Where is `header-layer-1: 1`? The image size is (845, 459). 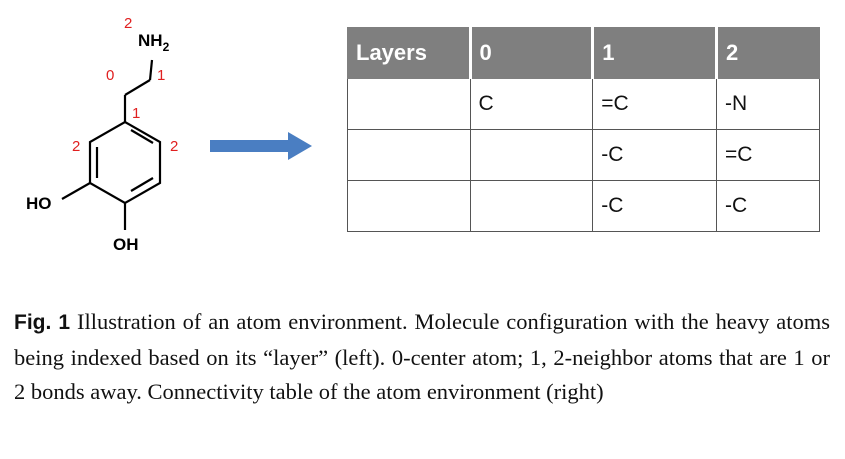
header-layer-1: 1 is located at coordinates (654, 53).